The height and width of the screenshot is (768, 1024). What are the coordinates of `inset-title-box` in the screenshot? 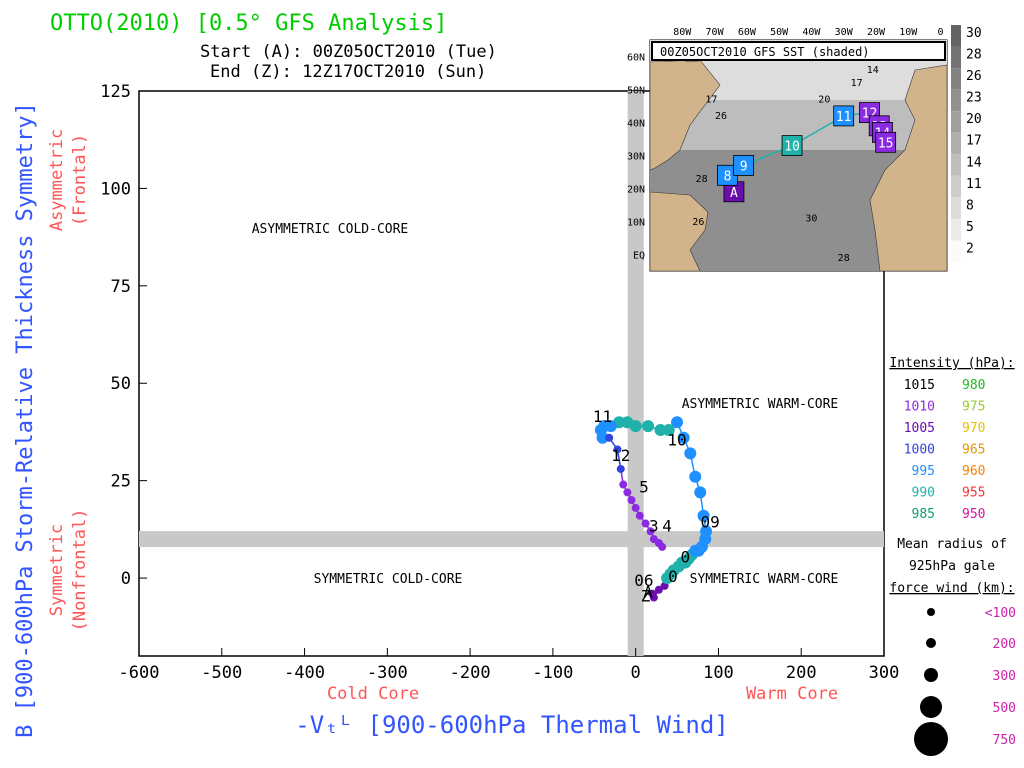 It's located at (798, 51).